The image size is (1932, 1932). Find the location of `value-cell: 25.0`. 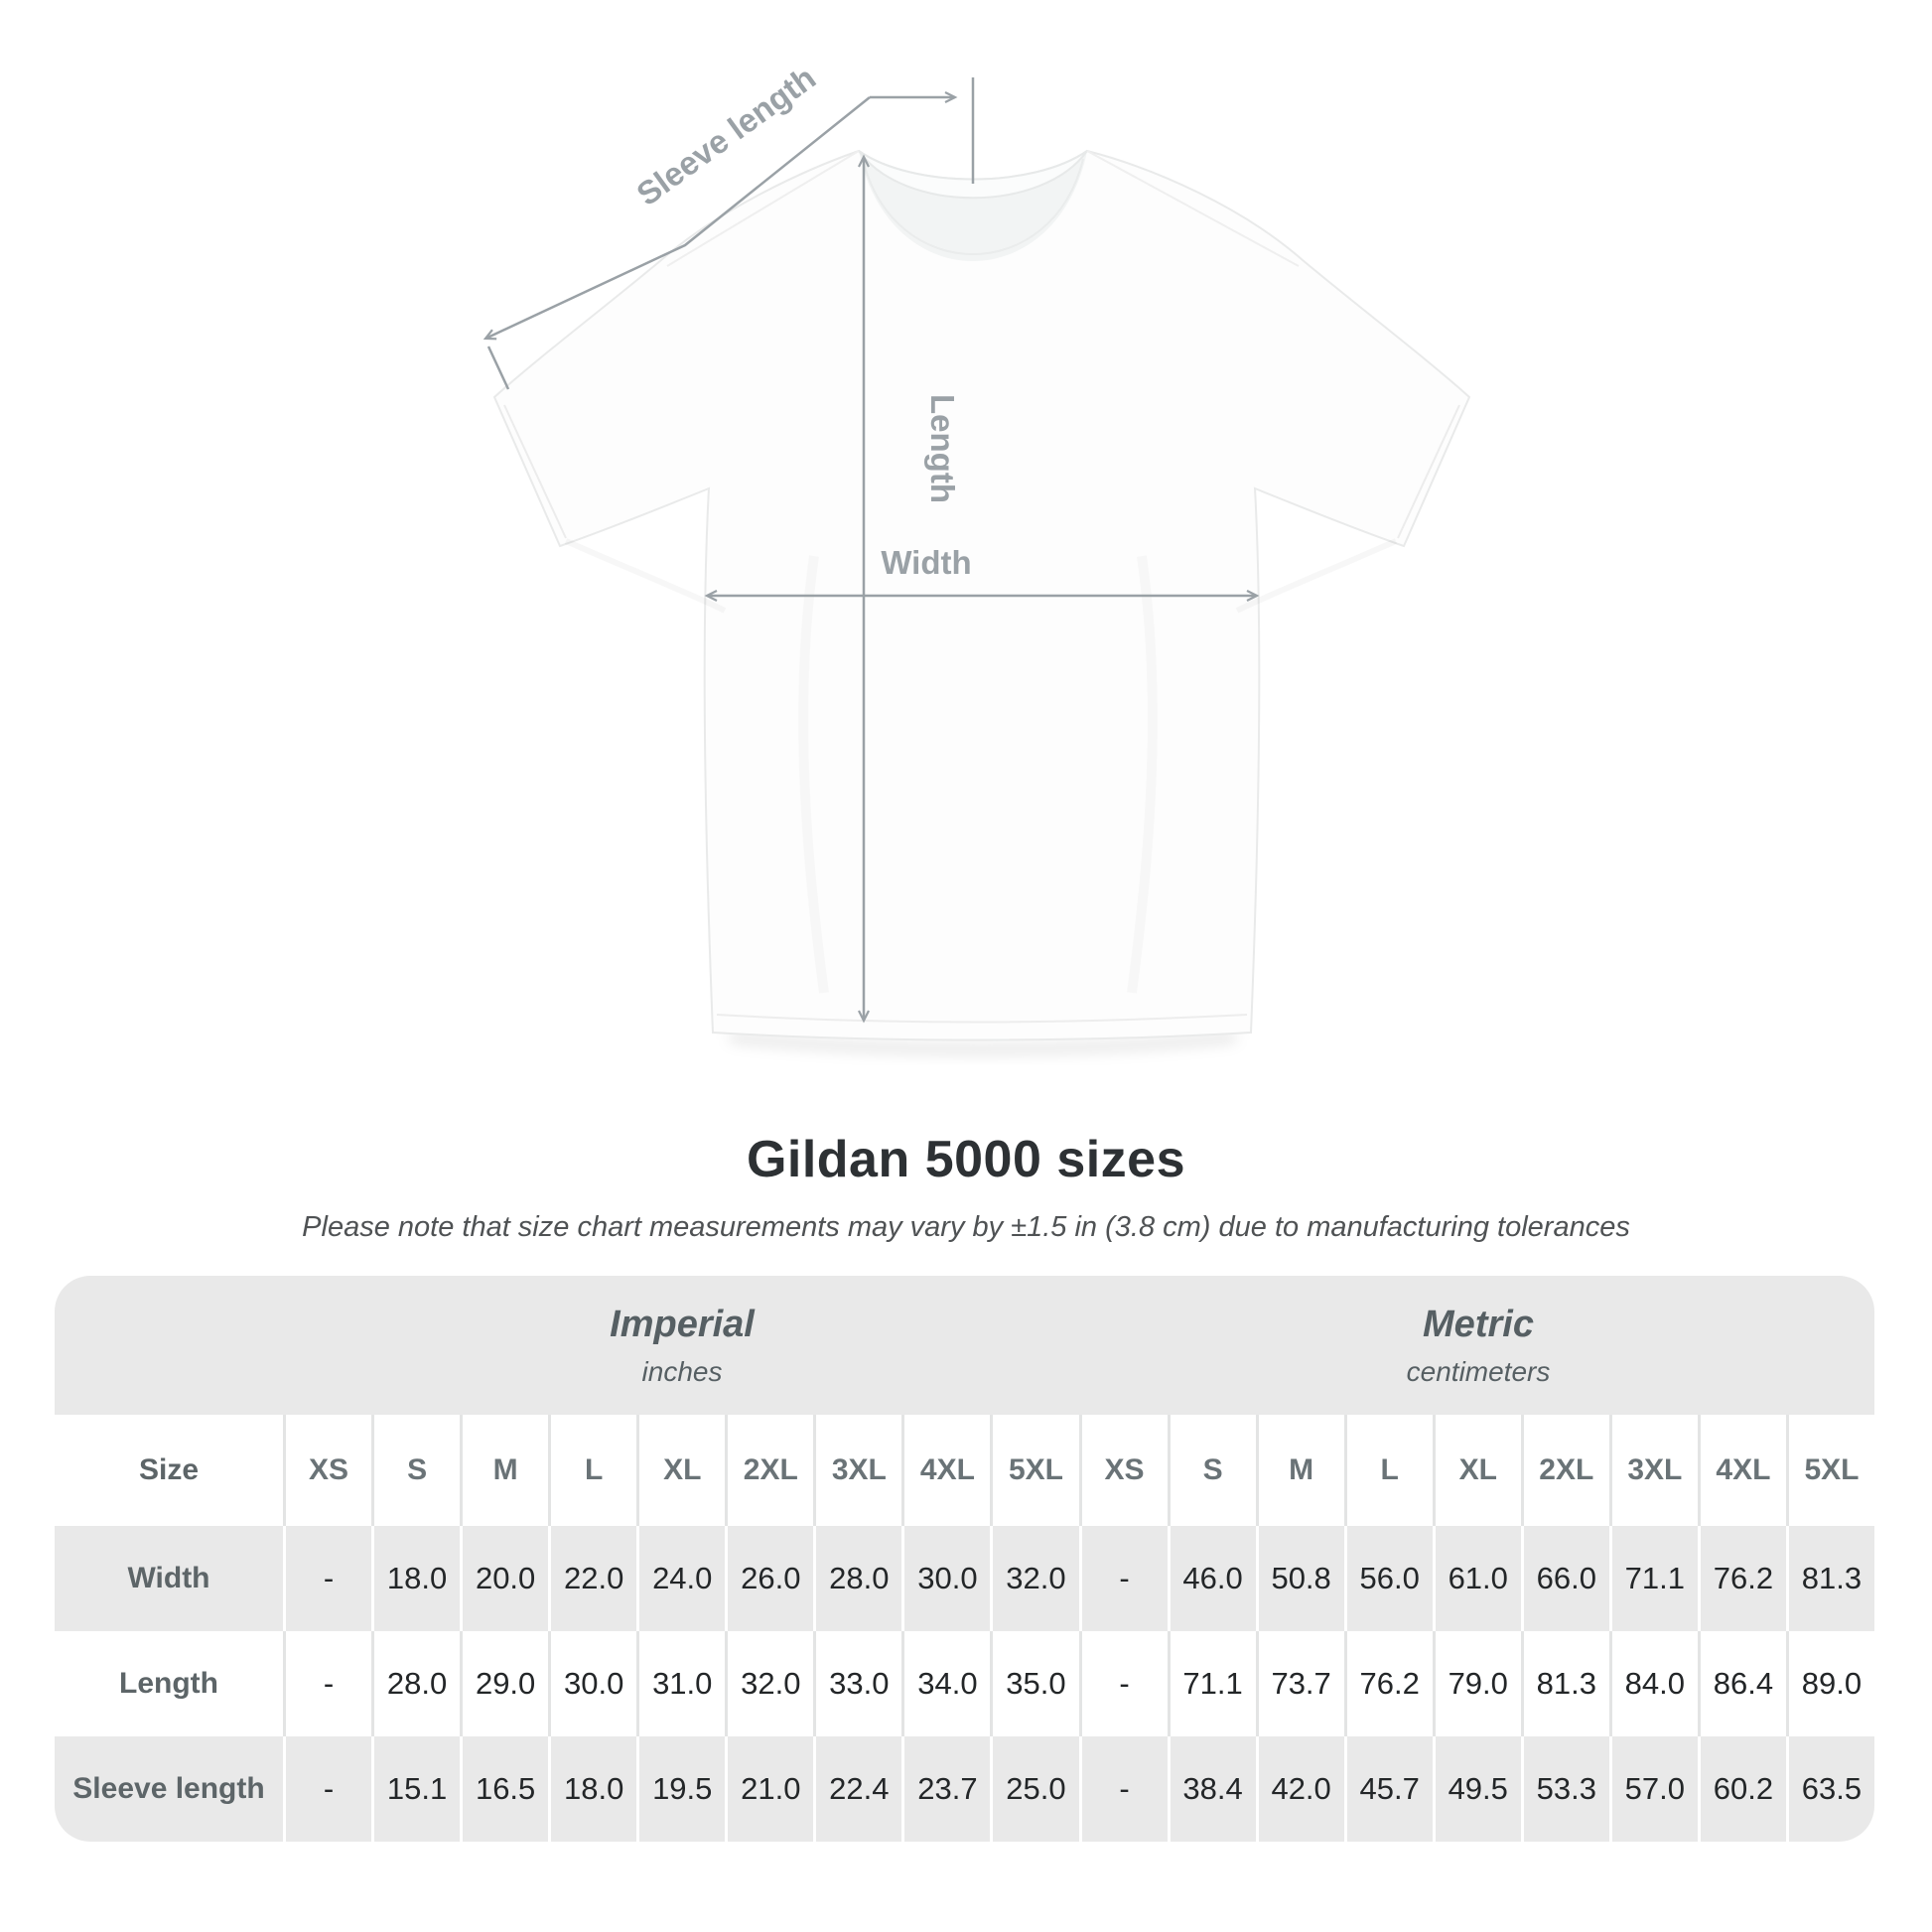

value-cell: 25.0 is located at coordinates (1034, 1789).